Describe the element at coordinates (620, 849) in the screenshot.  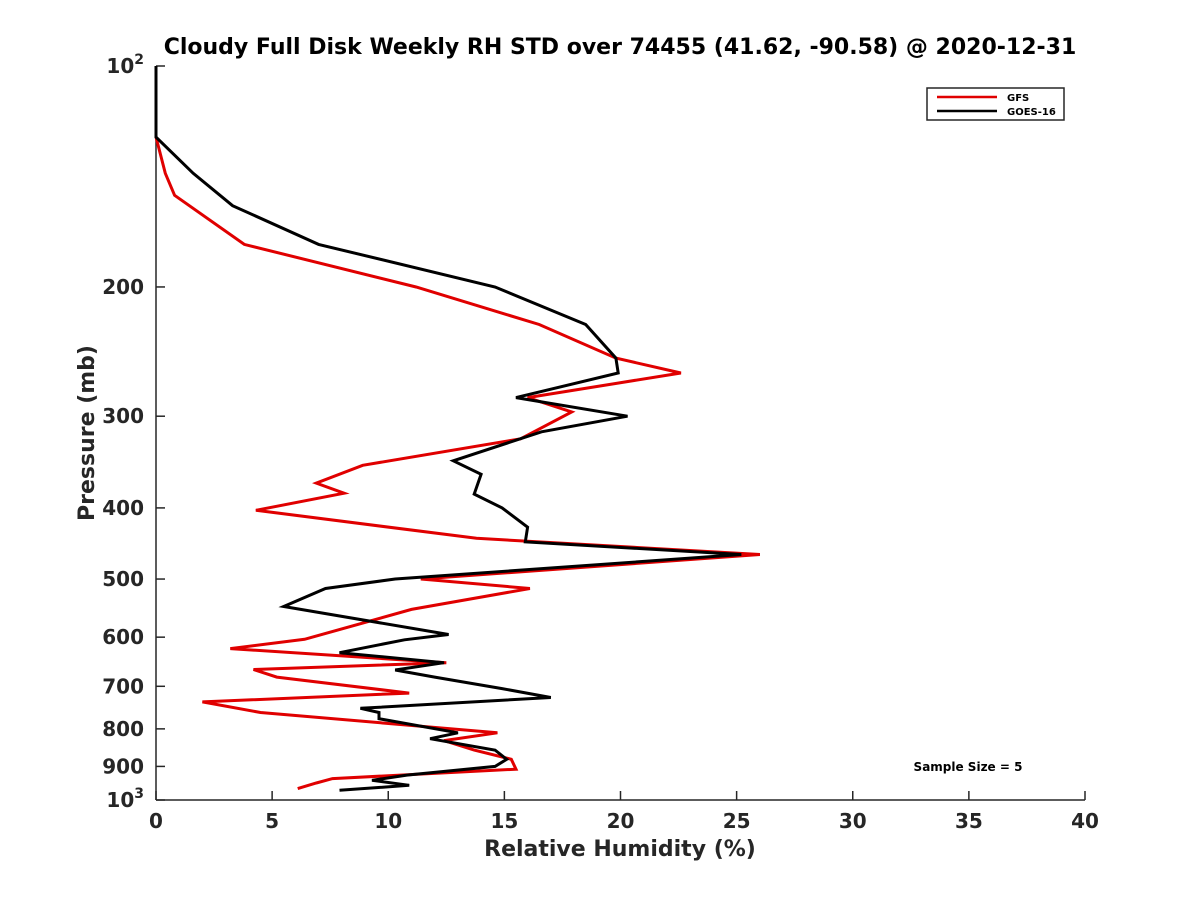
I see `x-axis-label: Relative Humidity (%)` at that location.